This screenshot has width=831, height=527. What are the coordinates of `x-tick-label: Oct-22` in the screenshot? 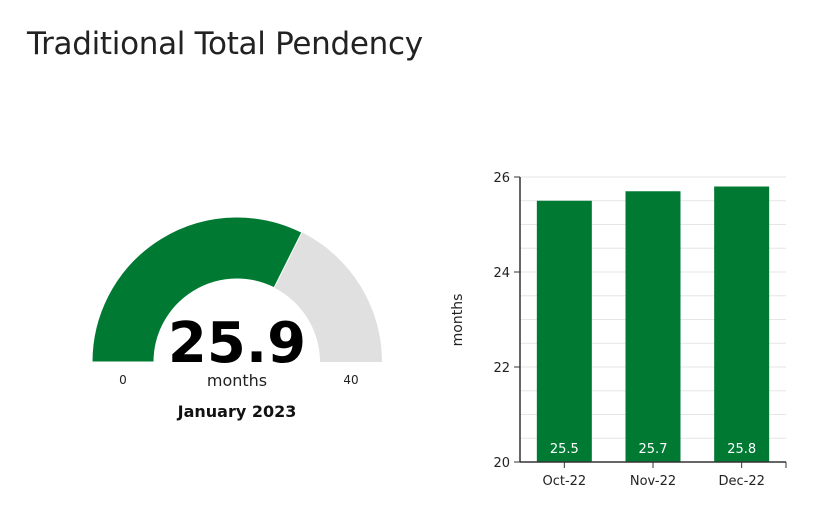 It's located at (564, 481).